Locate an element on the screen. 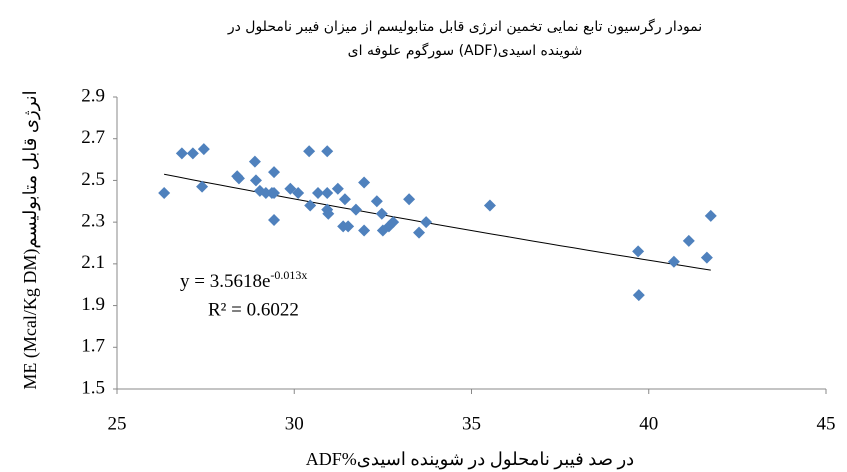  x-tick-label: 40 is located at coordinates (648, 423).